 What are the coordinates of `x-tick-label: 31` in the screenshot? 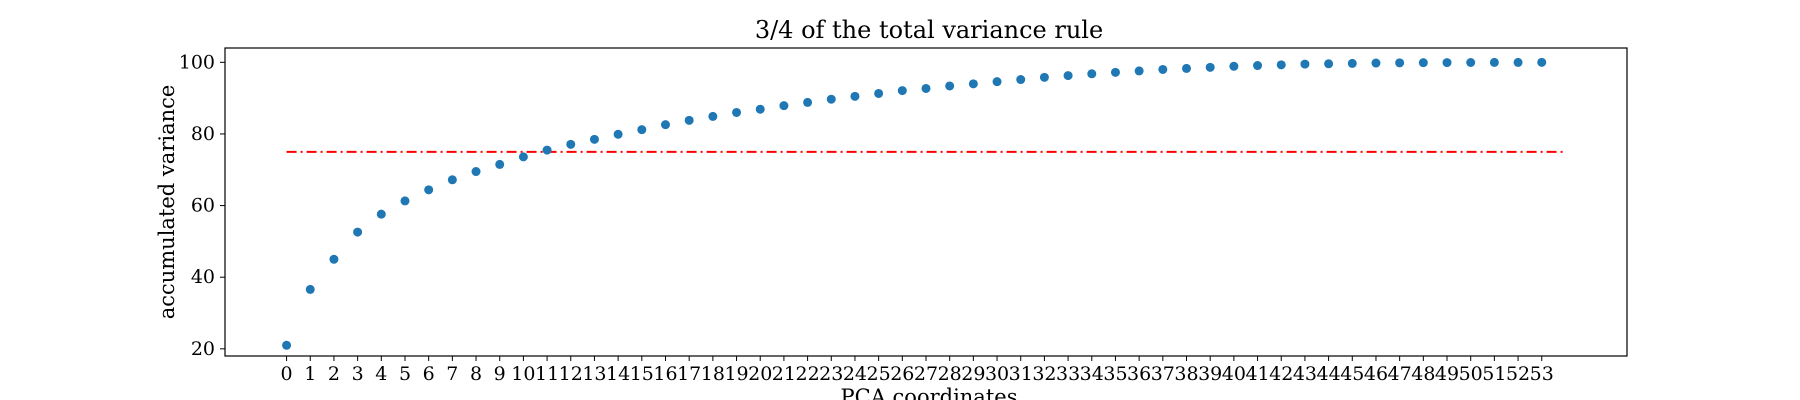 It's located at (1021, 374).